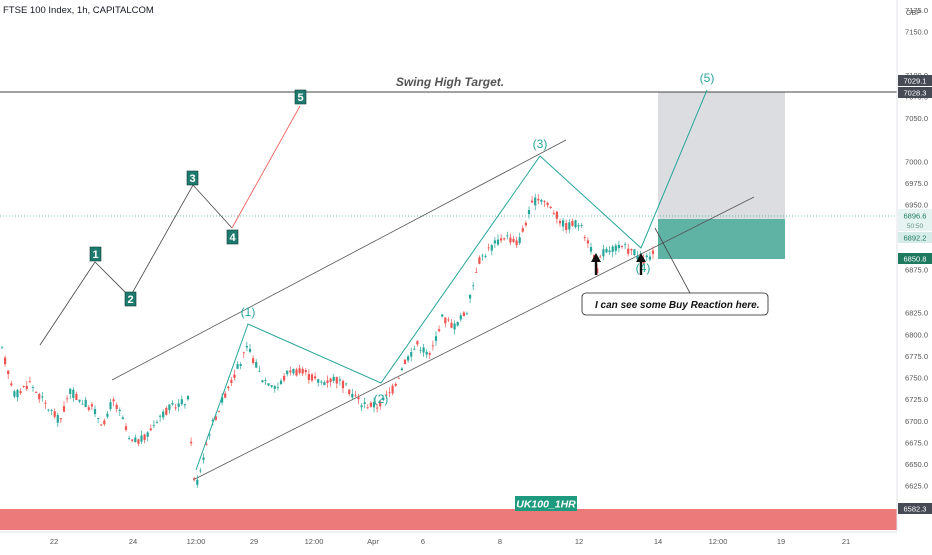 This screenshot has height=555, width=932. What do you see at coordinates (916, 313) in the screenshot?
I see `y-tick-label: 6825.0` at bounding box center [916, 313].